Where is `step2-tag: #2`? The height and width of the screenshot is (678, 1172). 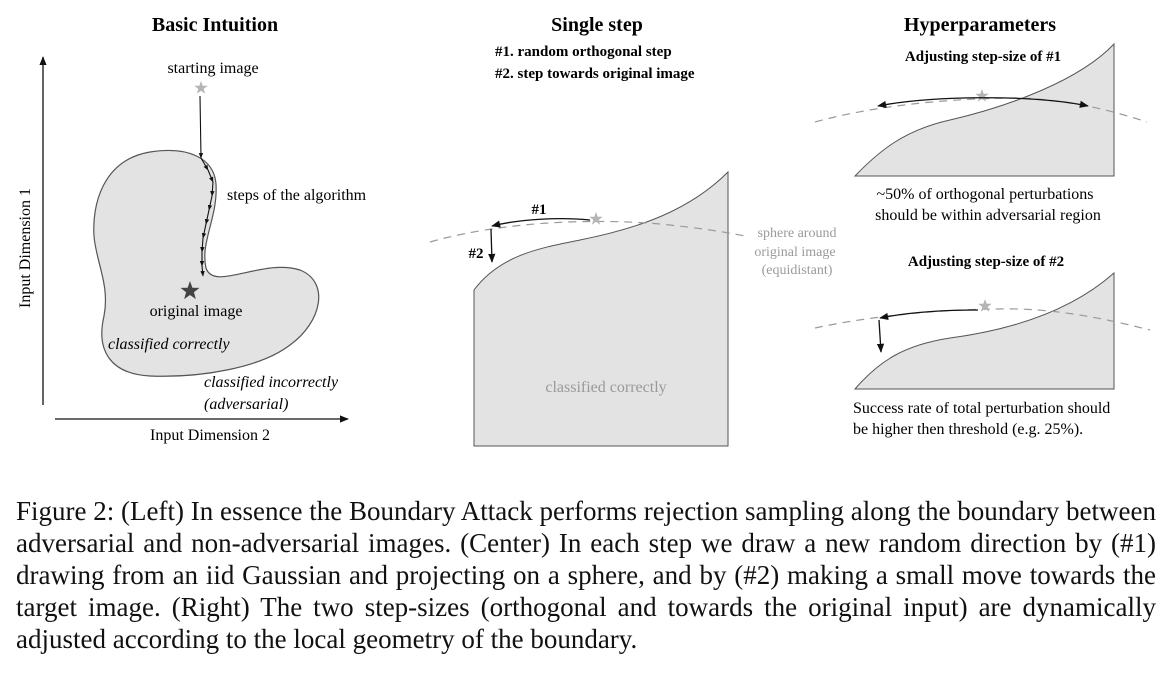 step2-tag: #2 is located at coordinates (476, 254).